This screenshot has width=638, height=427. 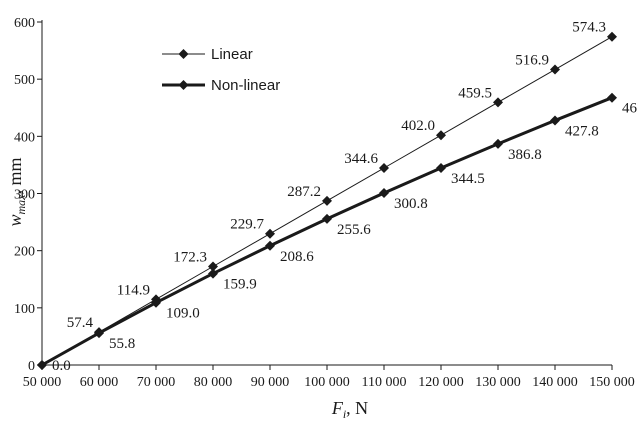 I want to click on x-tick-label: 60 000, so click(x=99, y=382).